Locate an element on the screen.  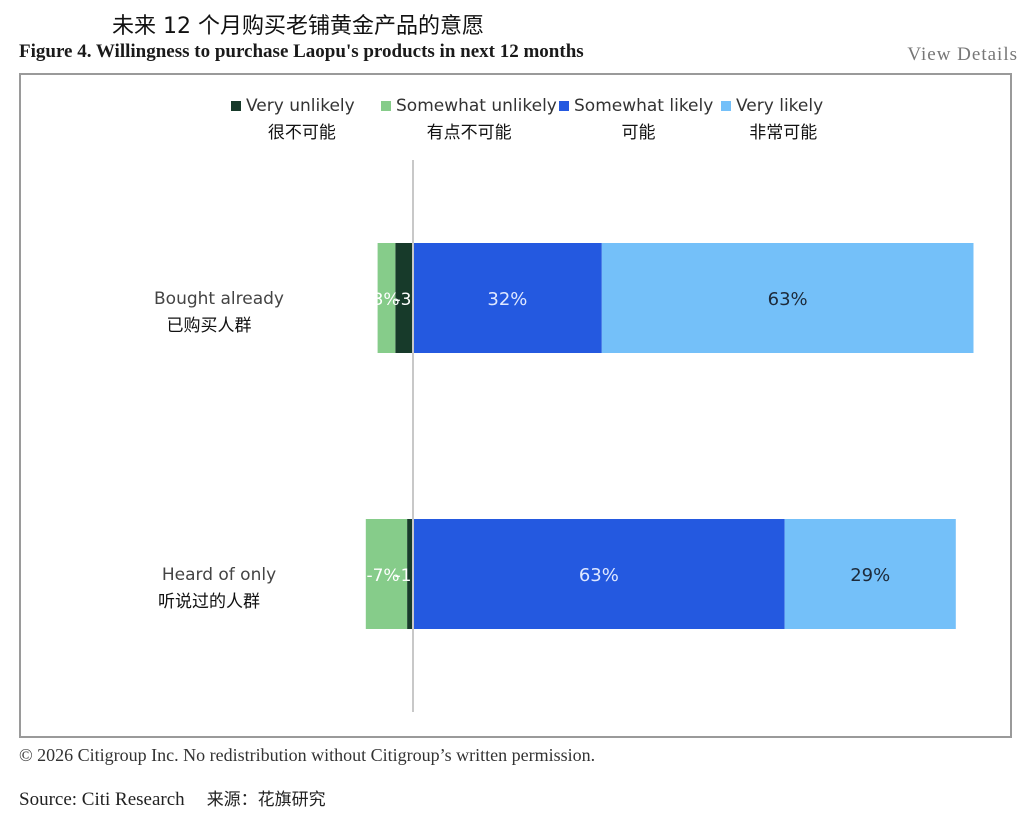
data-label-0-series-2: 32% is located at coordinates (507, 299).